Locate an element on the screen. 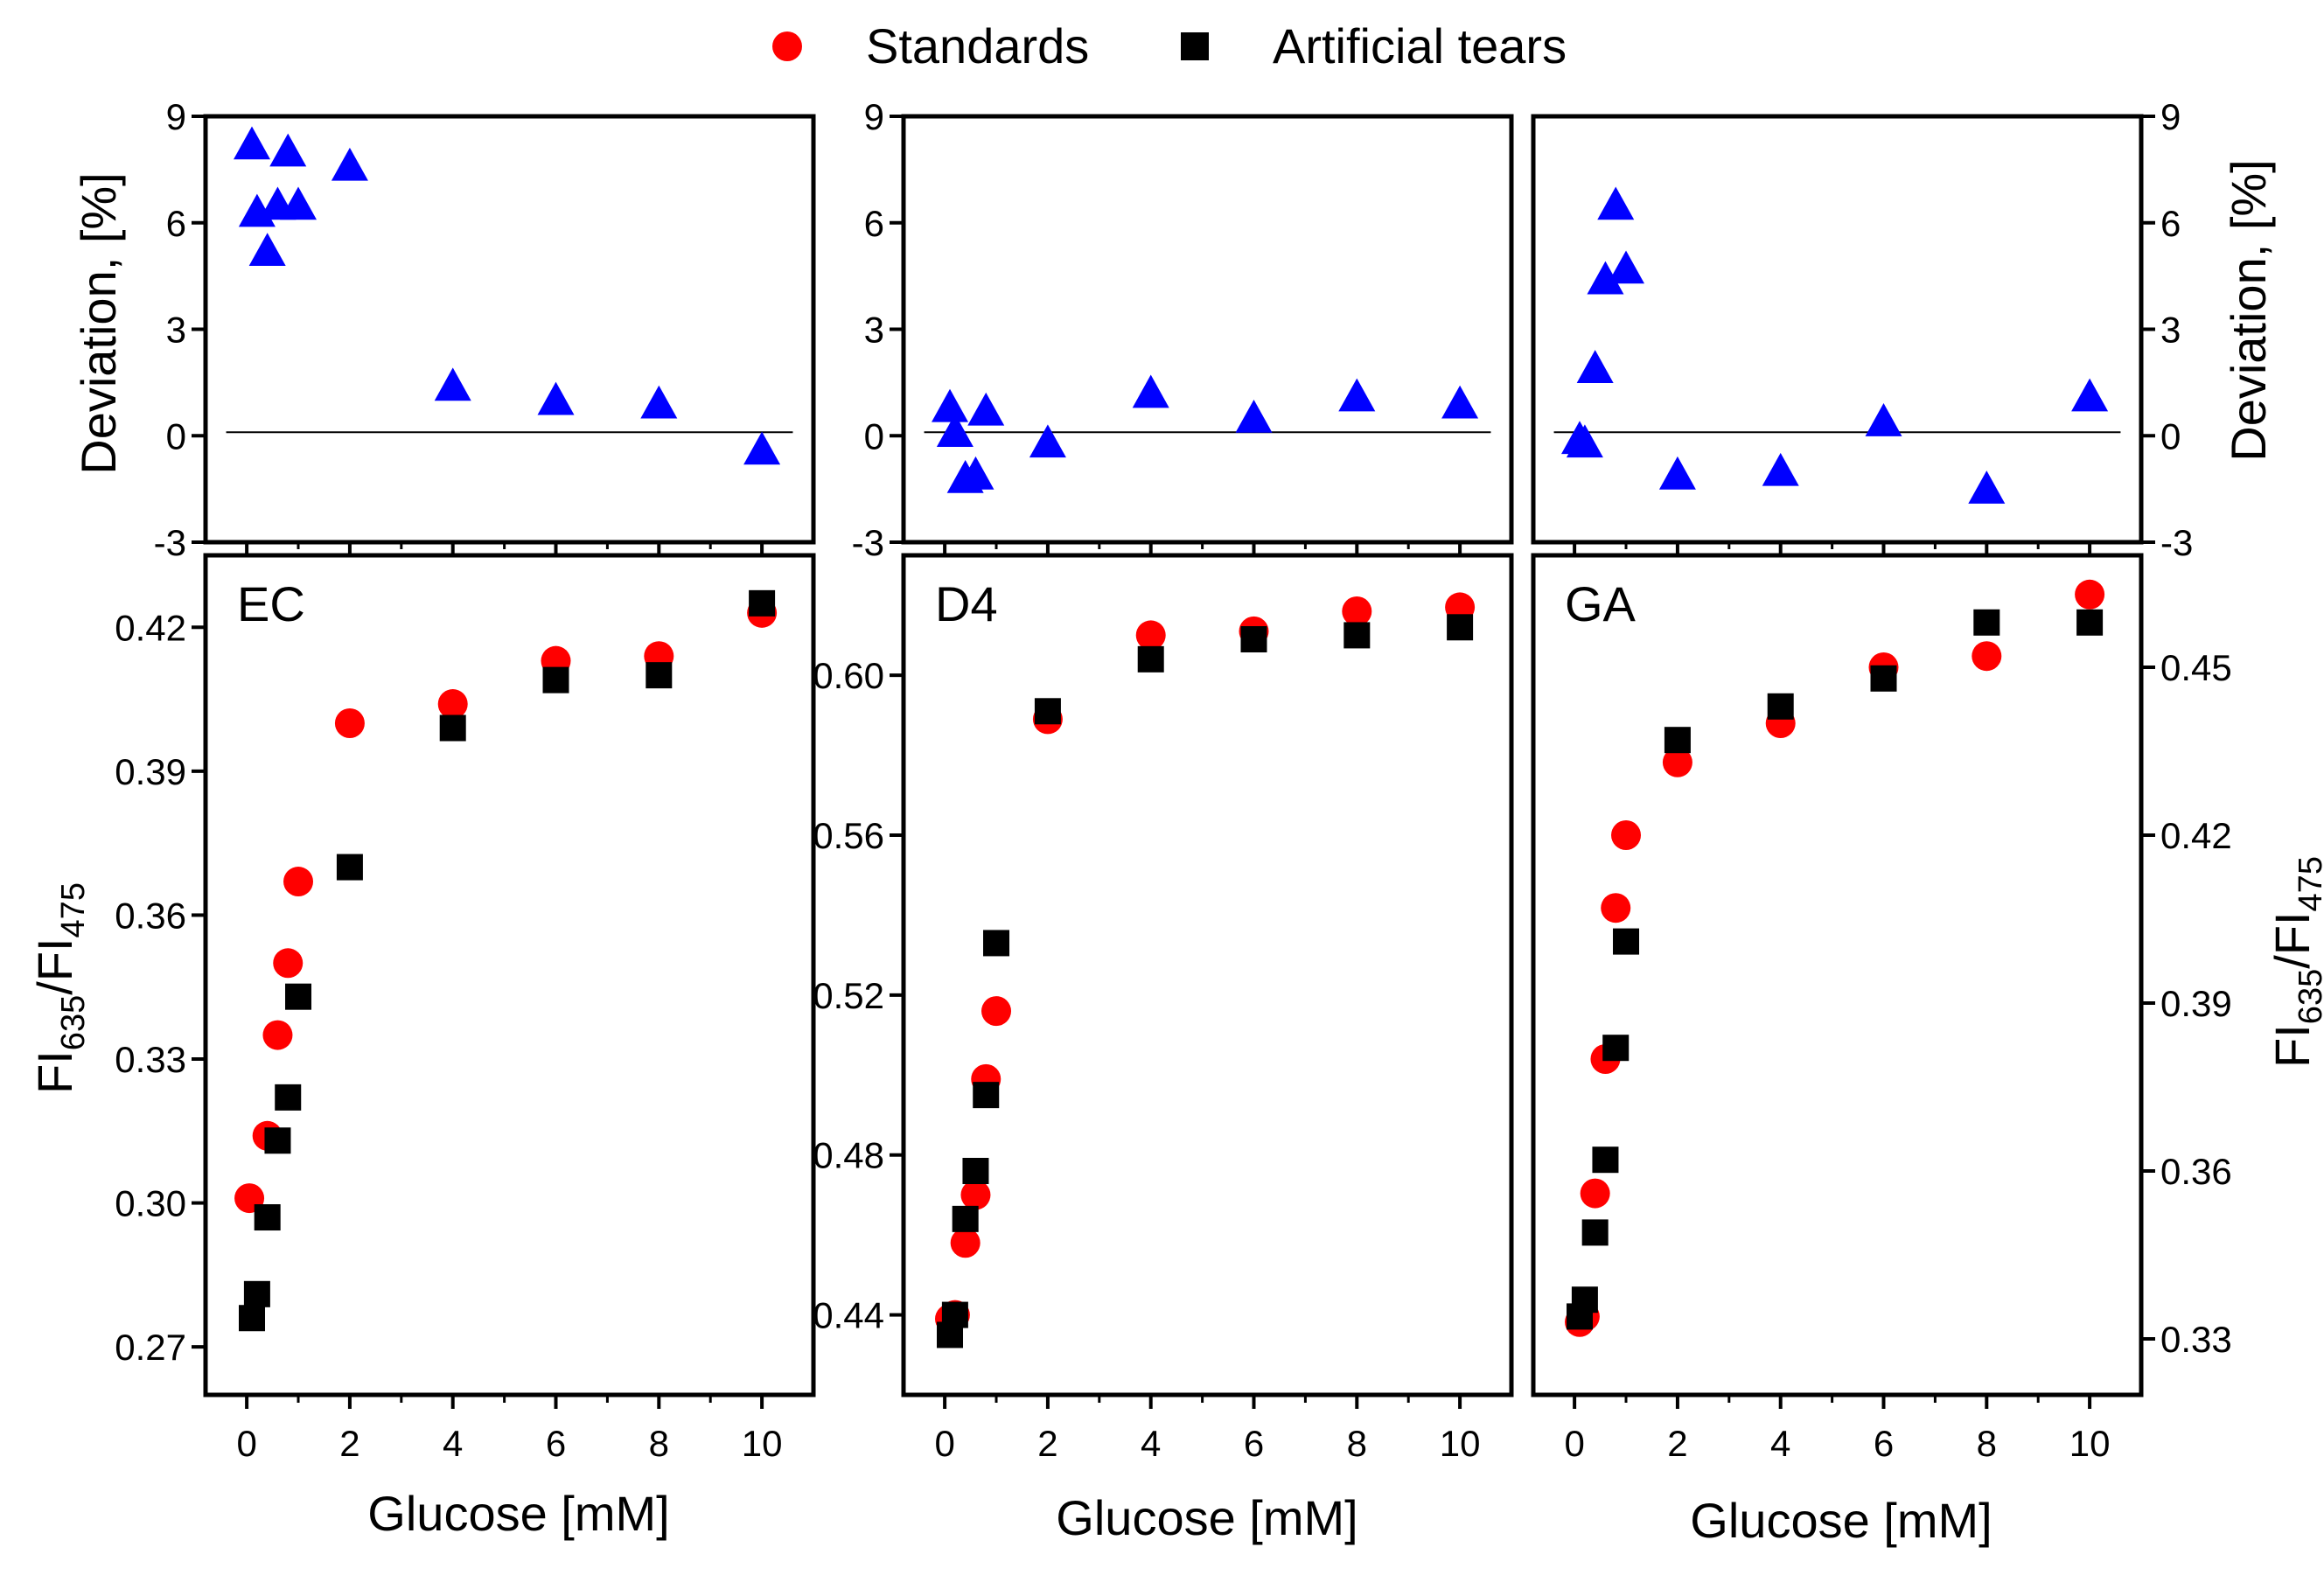  ec-panel-label: EC is located at coordinates (271, 603).